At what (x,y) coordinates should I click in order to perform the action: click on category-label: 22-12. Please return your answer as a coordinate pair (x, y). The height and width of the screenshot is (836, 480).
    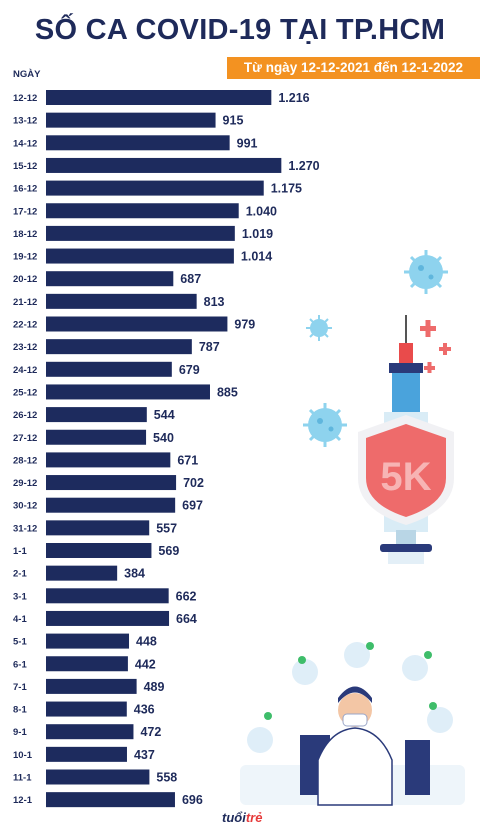
    Looking at the image, I should click on (25, 325).